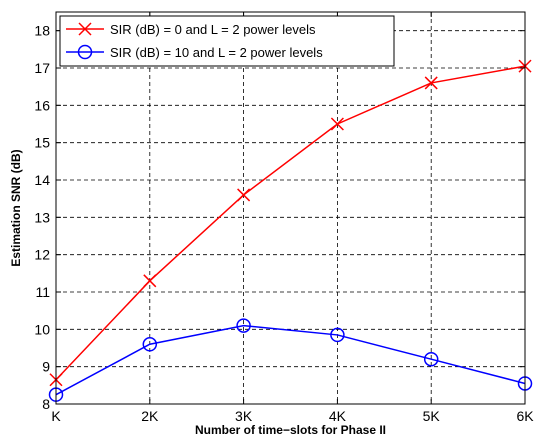  What do you see at coordinates (525, 416) in the screenshot?
I see `x-tick-label: 6K` at bounding box center [525, 416].